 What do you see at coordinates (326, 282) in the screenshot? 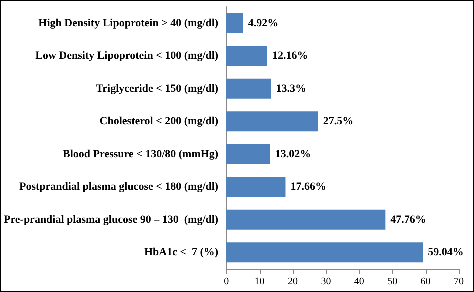
I see `x-tick-label: 30` at bounding box center [326, 282].